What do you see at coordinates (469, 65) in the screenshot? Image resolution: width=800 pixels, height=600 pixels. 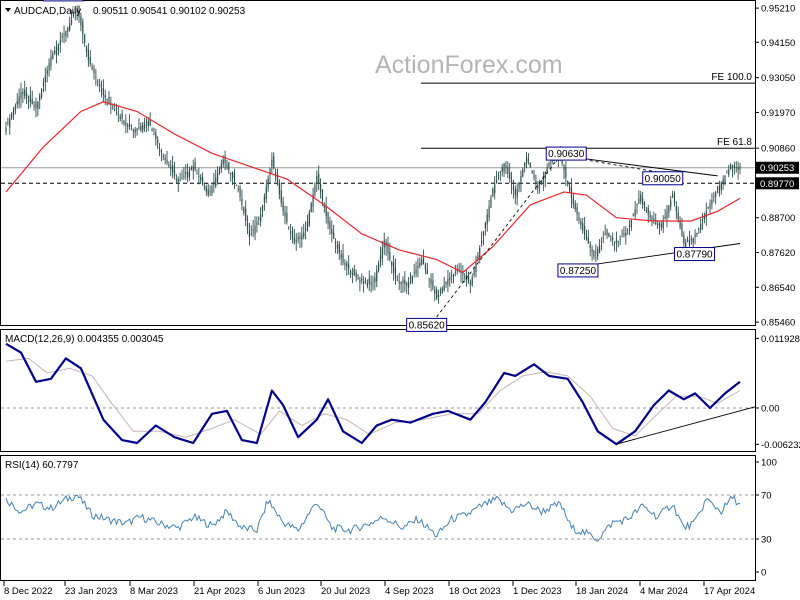 I see `watermark: ActionForex.com` at bounding box center [469, 65].